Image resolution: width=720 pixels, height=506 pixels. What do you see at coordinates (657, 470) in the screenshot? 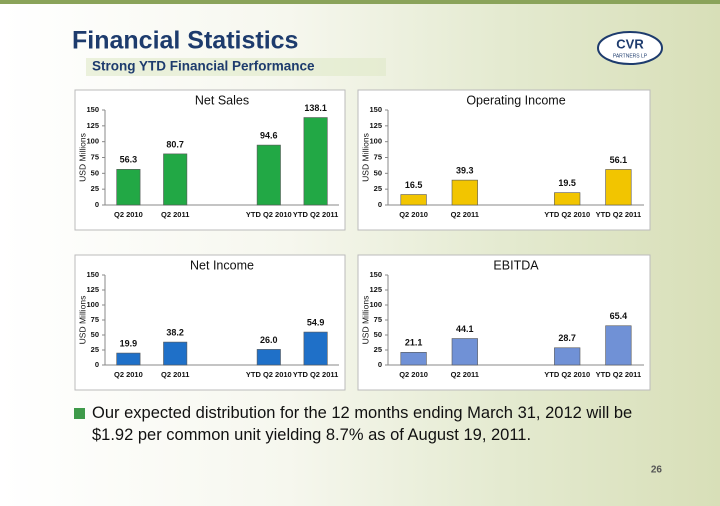
I see `page-number: 26` at bounding box center [657, 470].